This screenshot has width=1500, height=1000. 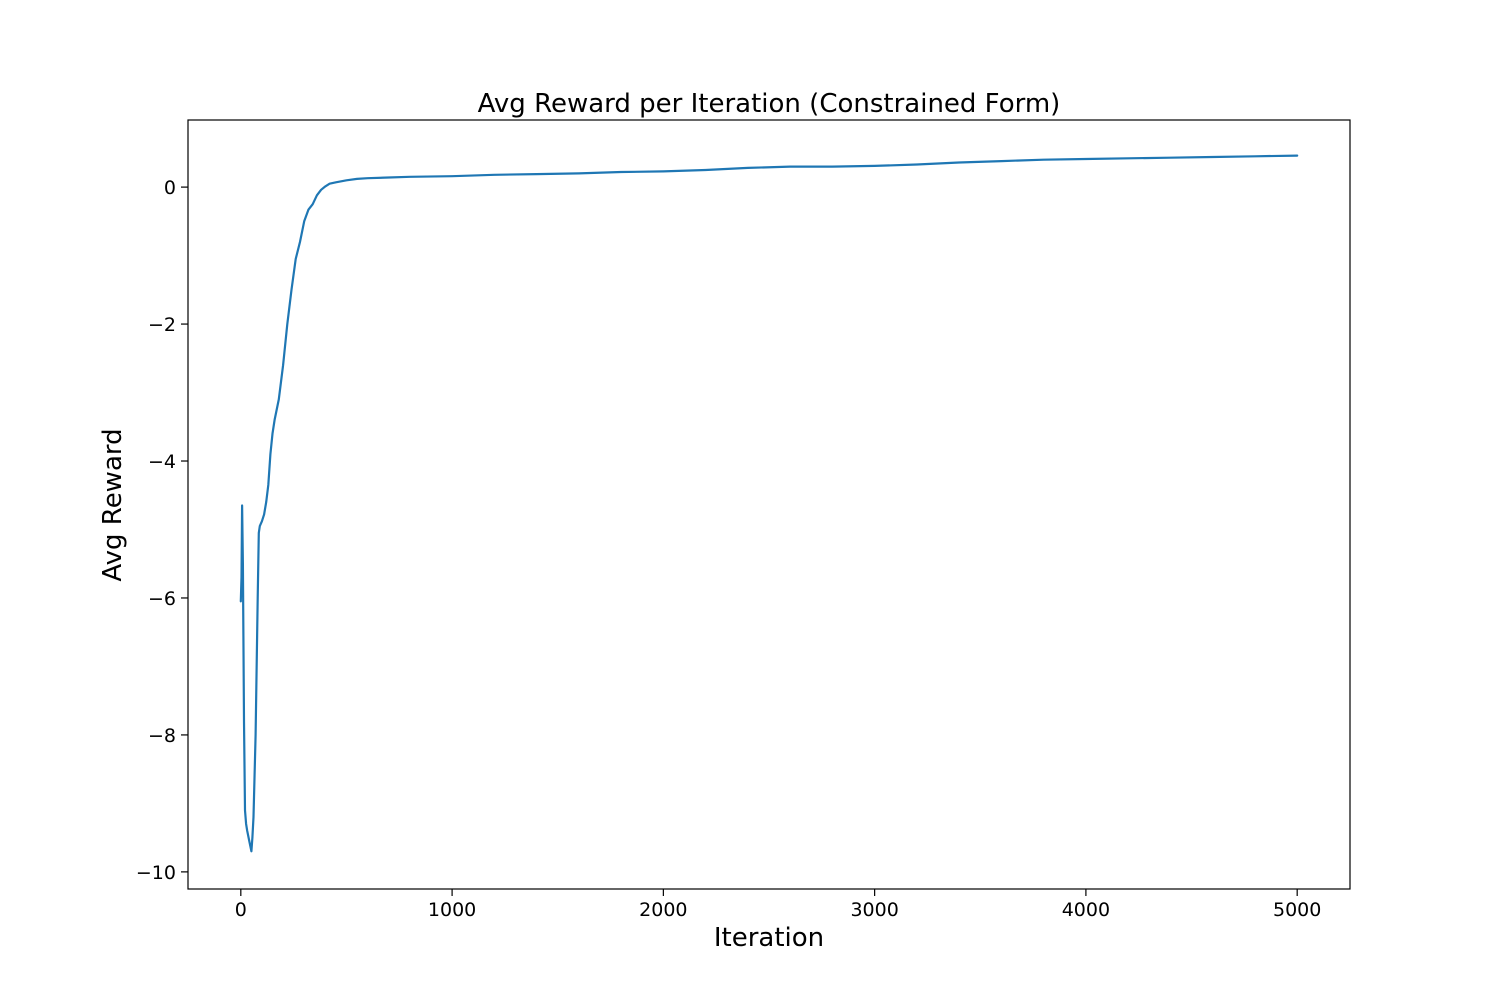 I want to click on y-tick-label: −10, so click(x=156, y=873).